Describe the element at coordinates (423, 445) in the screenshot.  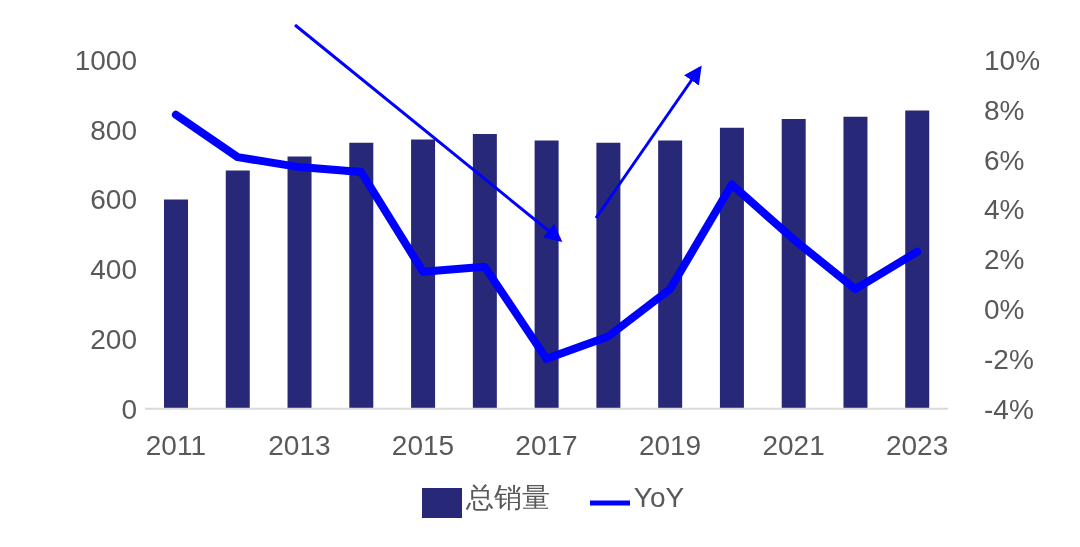
I see `x-tick-label: 2015` at that location.